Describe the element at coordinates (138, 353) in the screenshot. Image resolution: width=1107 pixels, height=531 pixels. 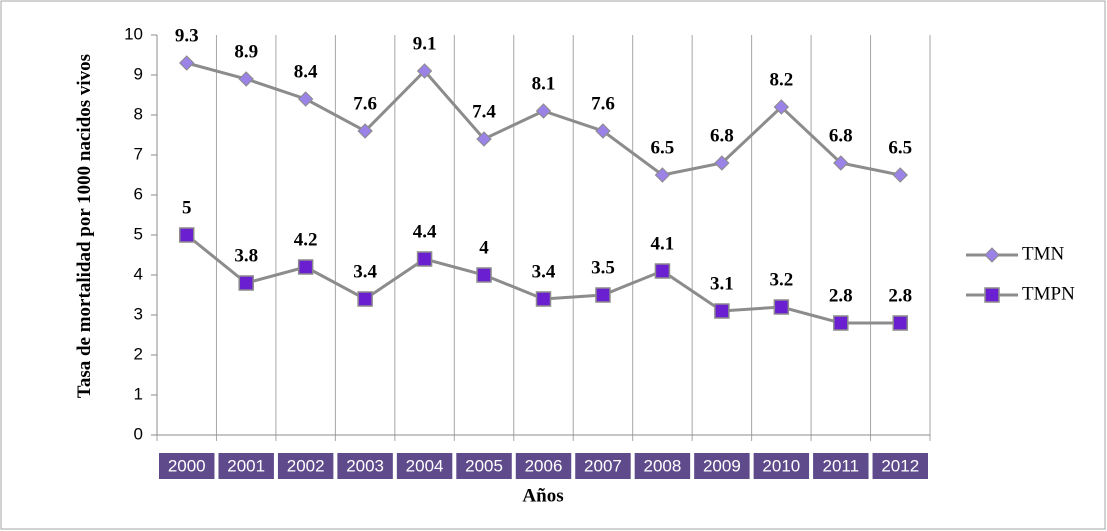
I see `y-tick-label: 2` at that location.